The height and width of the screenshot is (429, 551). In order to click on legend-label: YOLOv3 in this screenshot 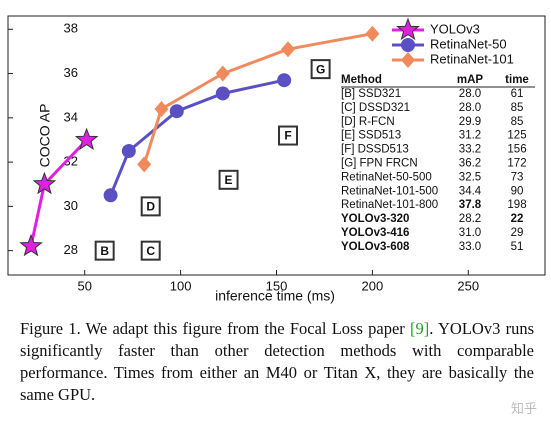, I will do `click(455, 28)`.